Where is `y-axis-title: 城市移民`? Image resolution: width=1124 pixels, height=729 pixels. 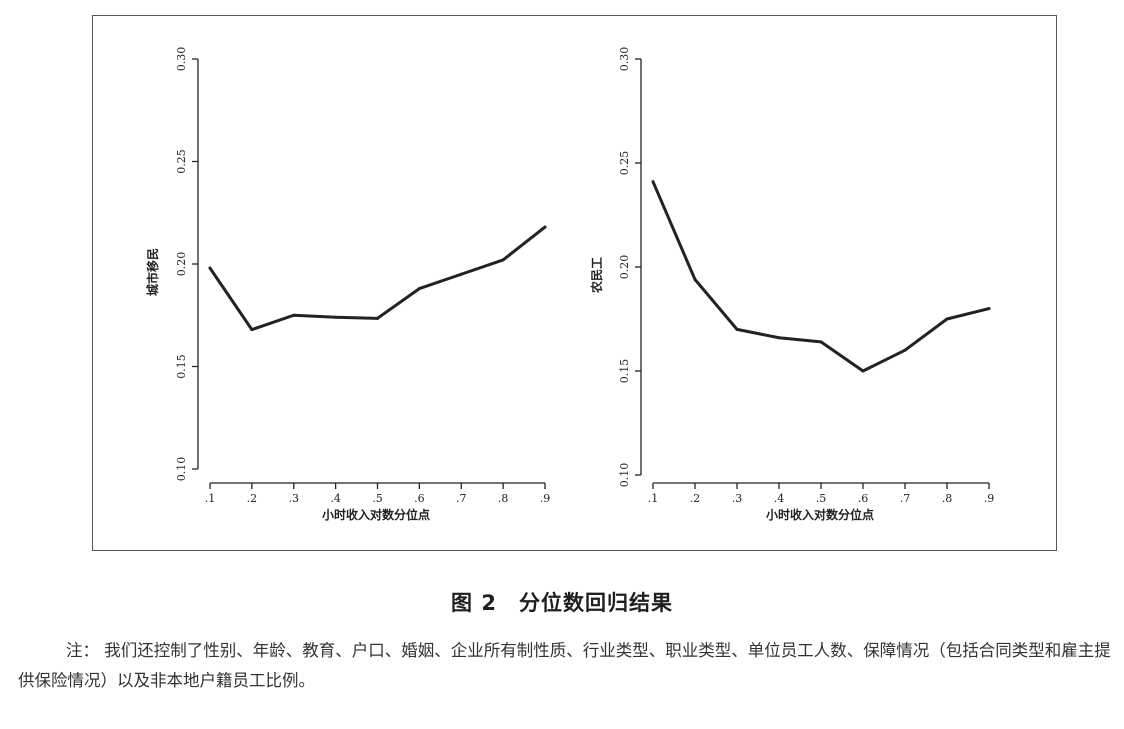 y-axis-title: 城市移民 is located at coordinates (152, 272).